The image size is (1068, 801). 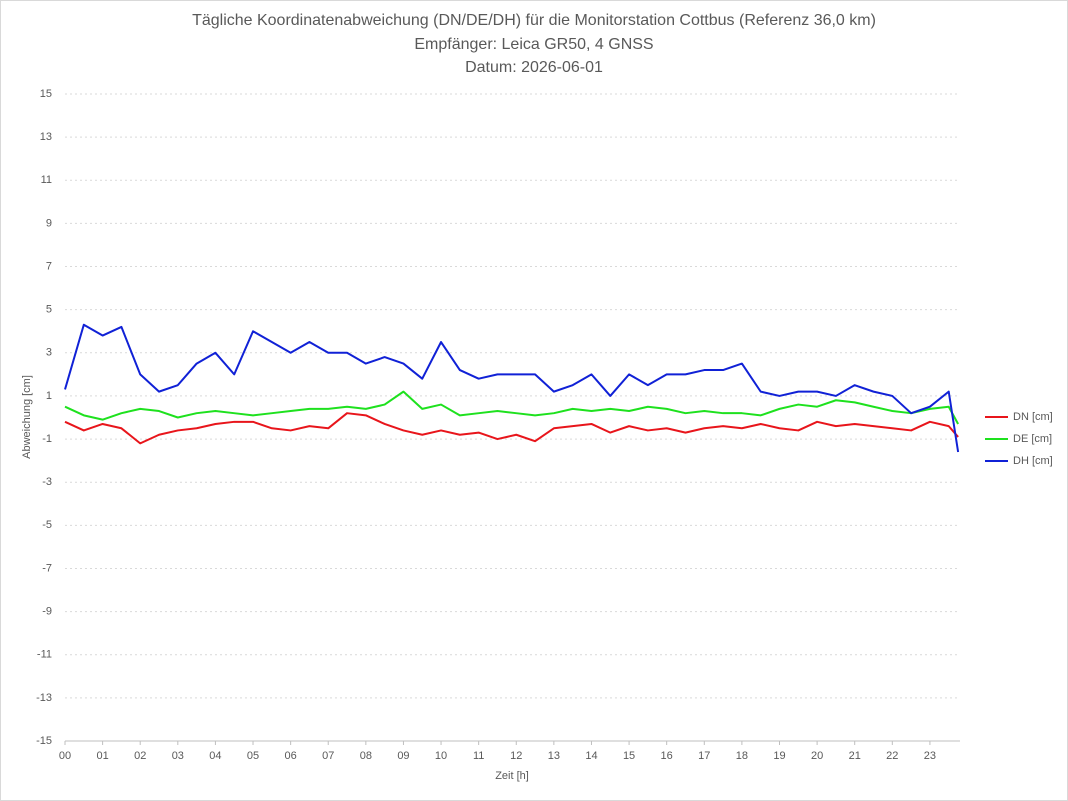 What do you see at coordinates (44, 655) in the screenshot?
I see `y-tick-label: -11` at bounding box center [44, 655].